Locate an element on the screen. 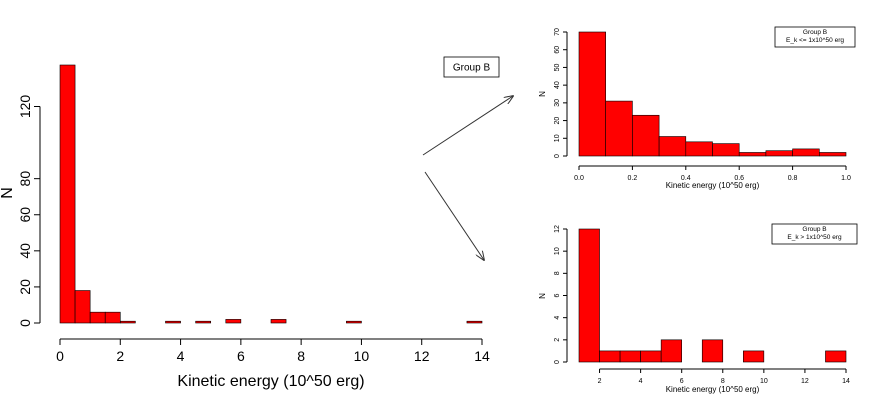 Image resolution: width=872 pixels, height=403 pixels. legend-entry: E_k <= 1x10^50 erg is located at coordinates (815, 40).